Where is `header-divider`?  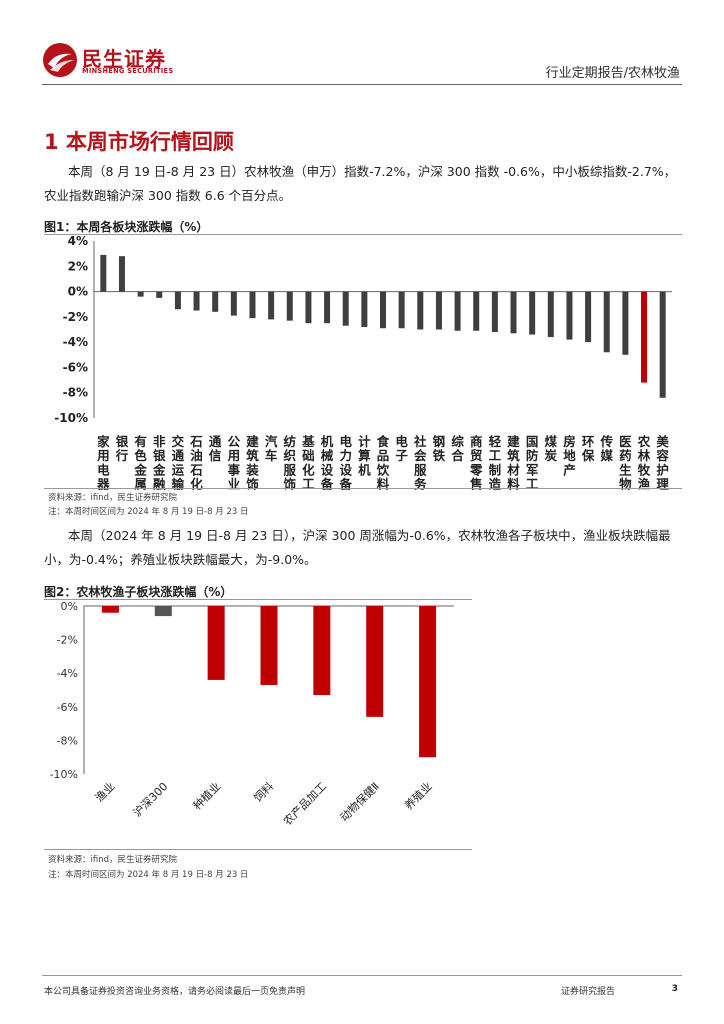 header-divider is located at coordinates (362, 84).